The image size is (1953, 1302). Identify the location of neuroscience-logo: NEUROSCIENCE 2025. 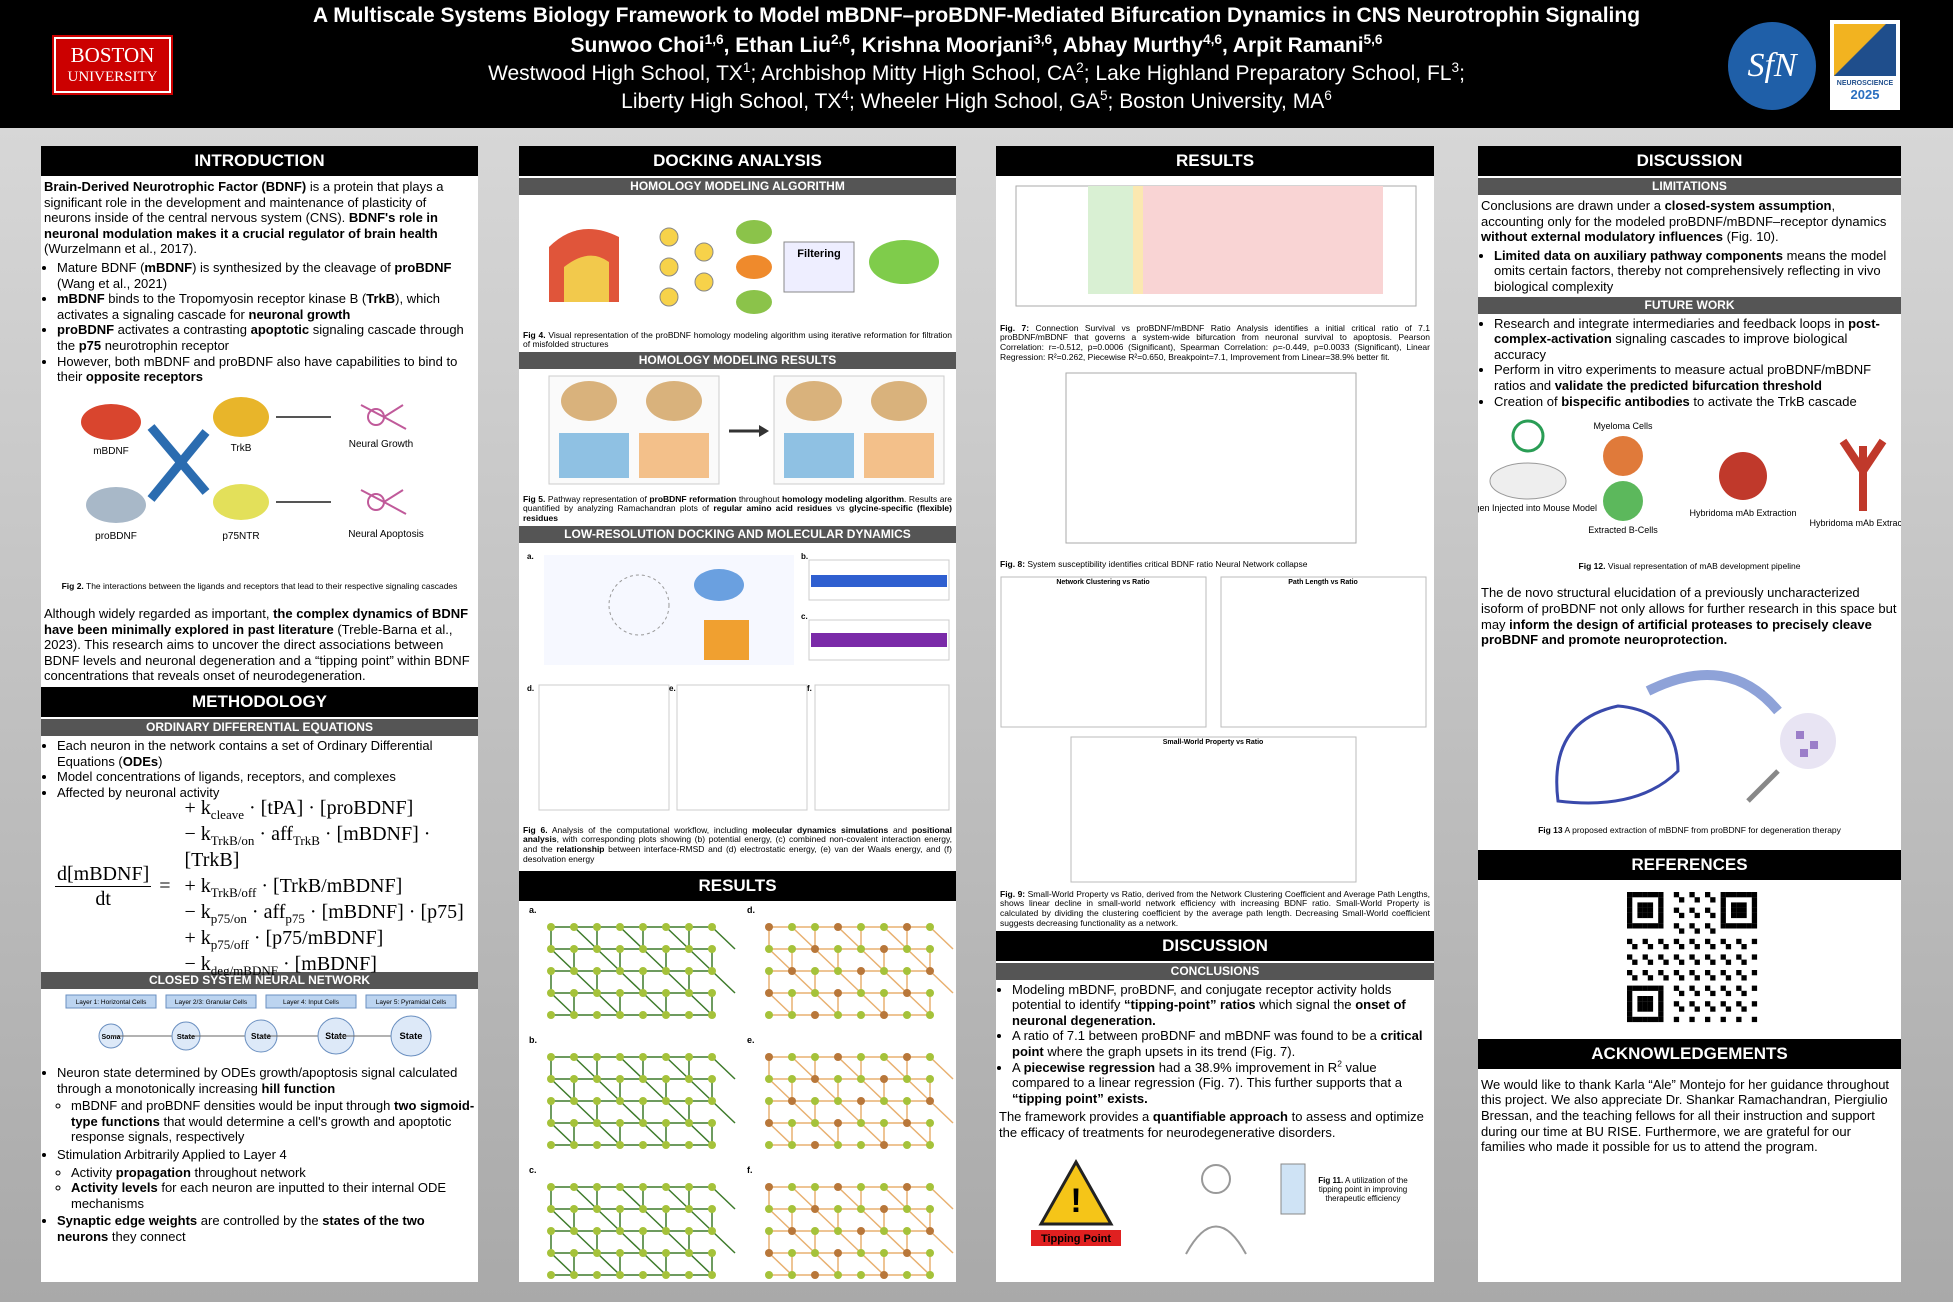
(1865, 65).